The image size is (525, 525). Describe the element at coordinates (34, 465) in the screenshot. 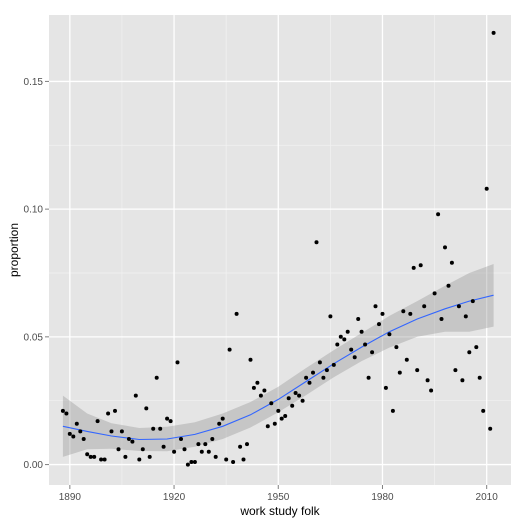

I see `y-tick-label: 0.00` at that location.